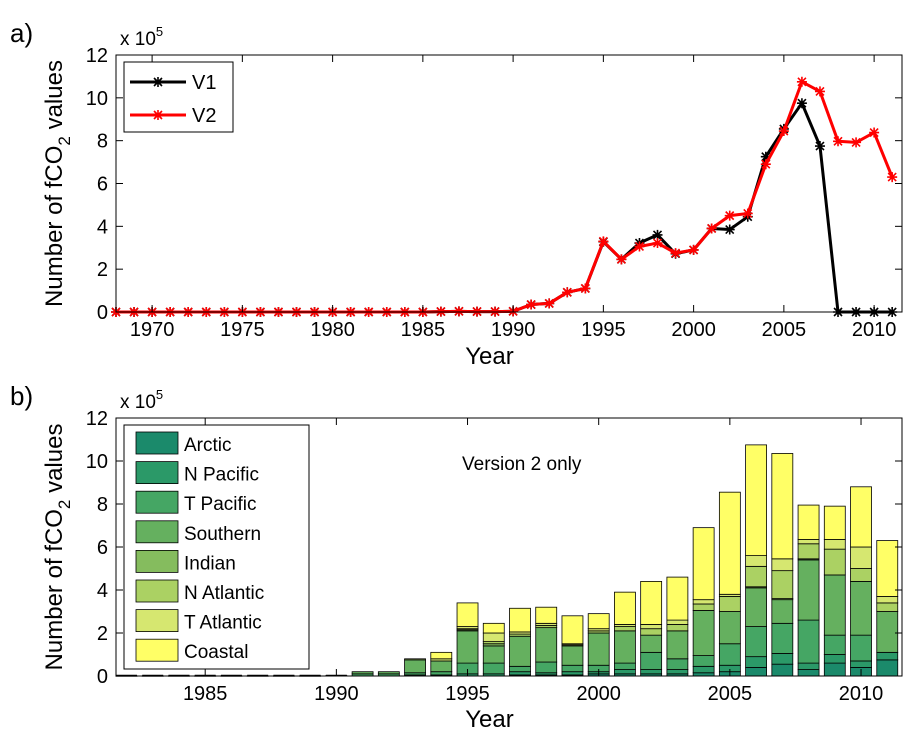  Describe the element at coordinates (467, 694) in the screenshot. I see `x-tick-label: 1995` at that location.